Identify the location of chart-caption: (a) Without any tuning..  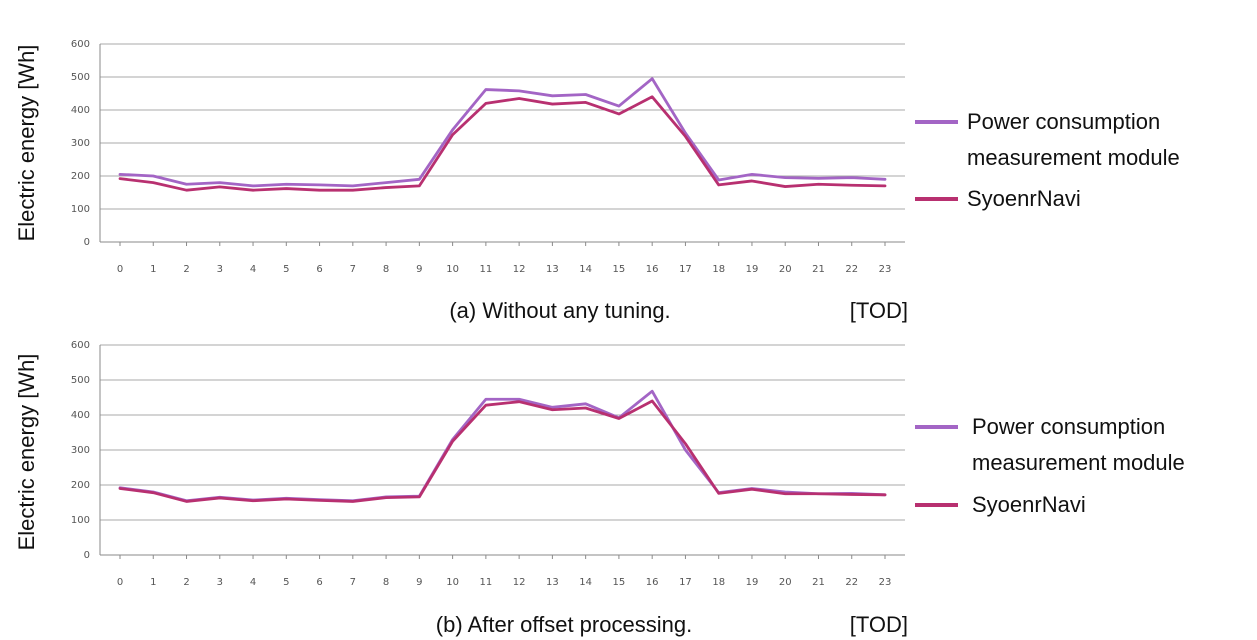
(559, 310).